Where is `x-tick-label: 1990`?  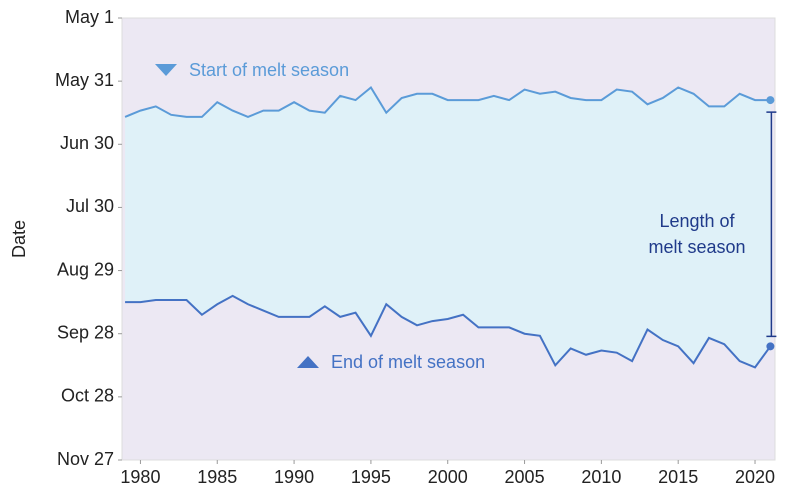 x-tick-label: 1990 is located at coordinates (294, 477).